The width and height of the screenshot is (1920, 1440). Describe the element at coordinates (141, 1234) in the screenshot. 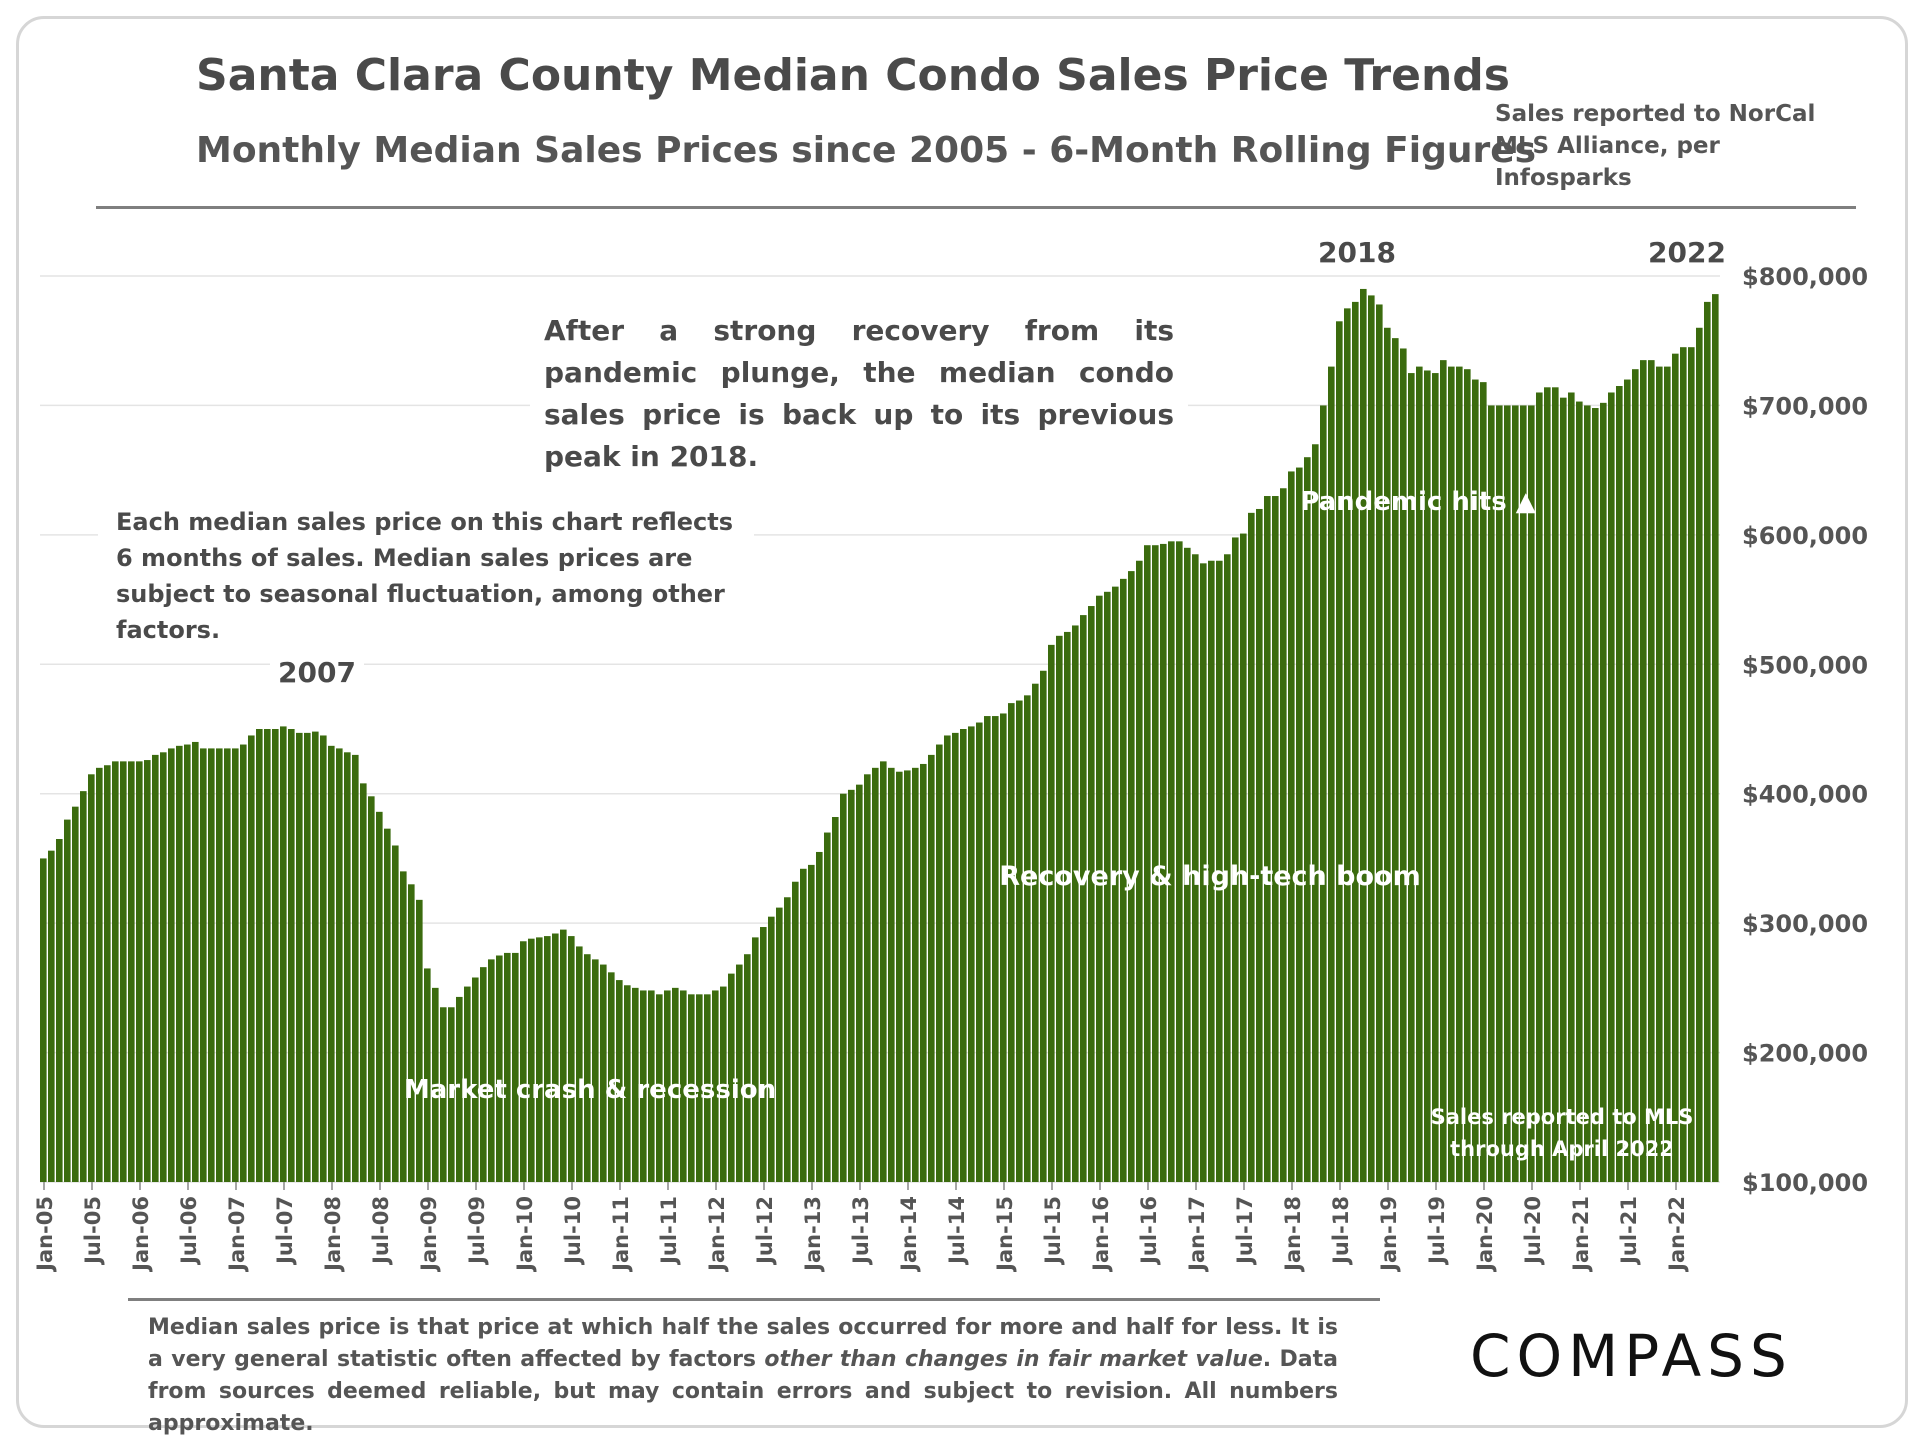

I see `x-tick-label: Jan-06` at that location.